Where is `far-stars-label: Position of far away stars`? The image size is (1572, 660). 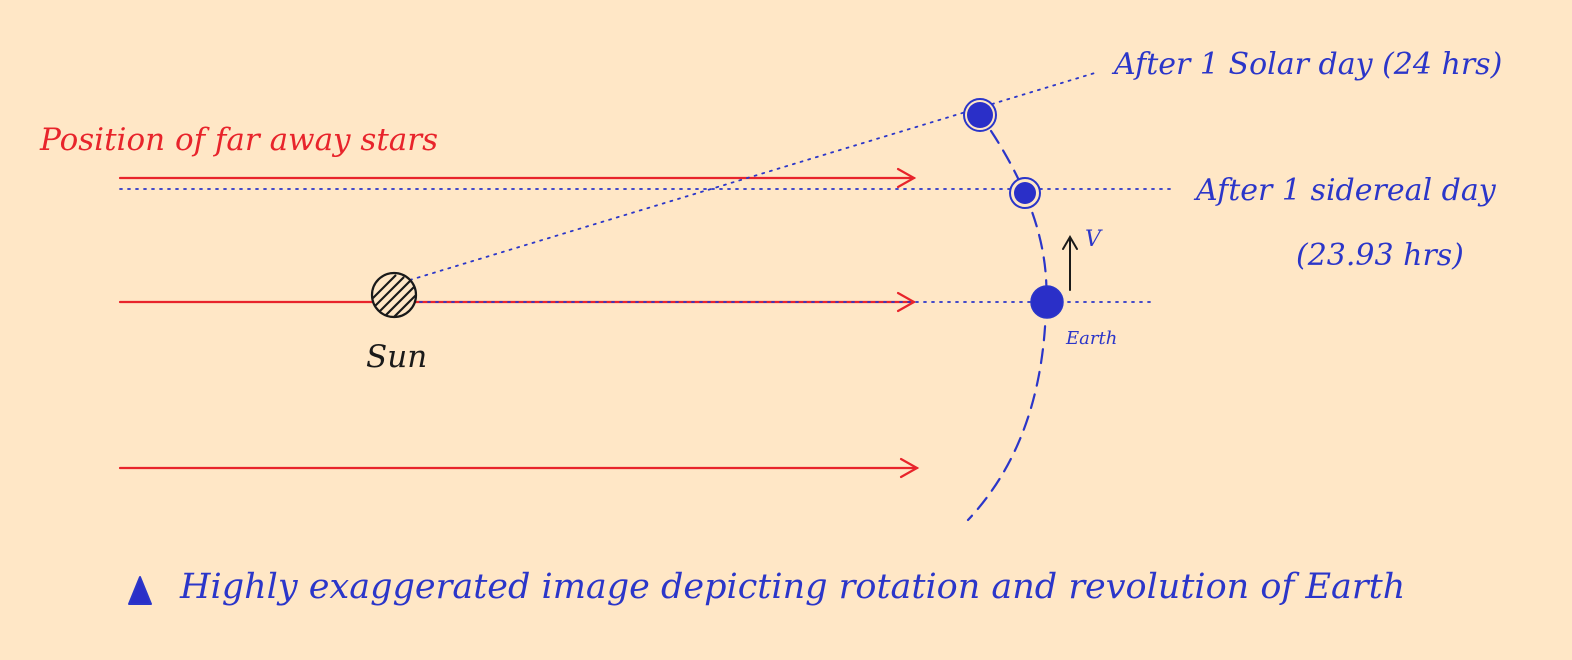
far-stars-label: Position of far away stars is located at coordinates (238, 140).